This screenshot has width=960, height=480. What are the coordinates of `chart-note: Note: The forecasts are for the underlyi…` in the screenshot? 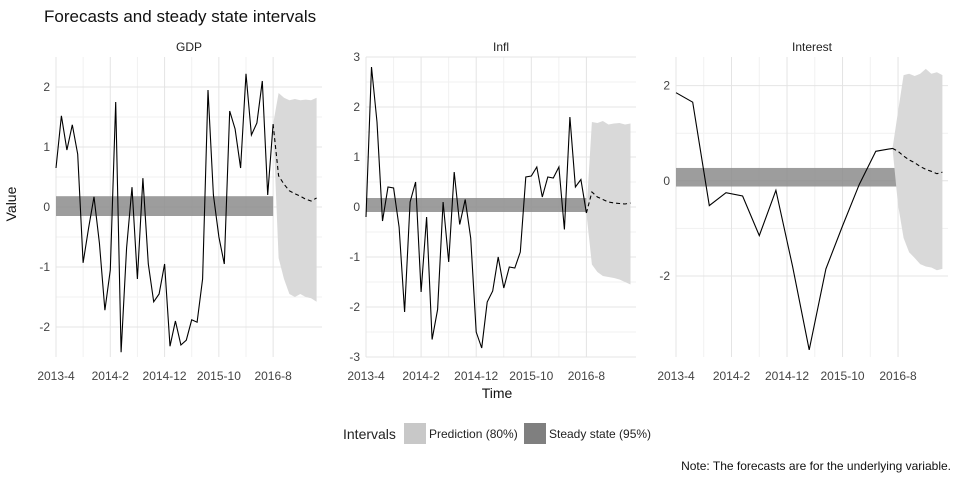 It's located at (816, 466).